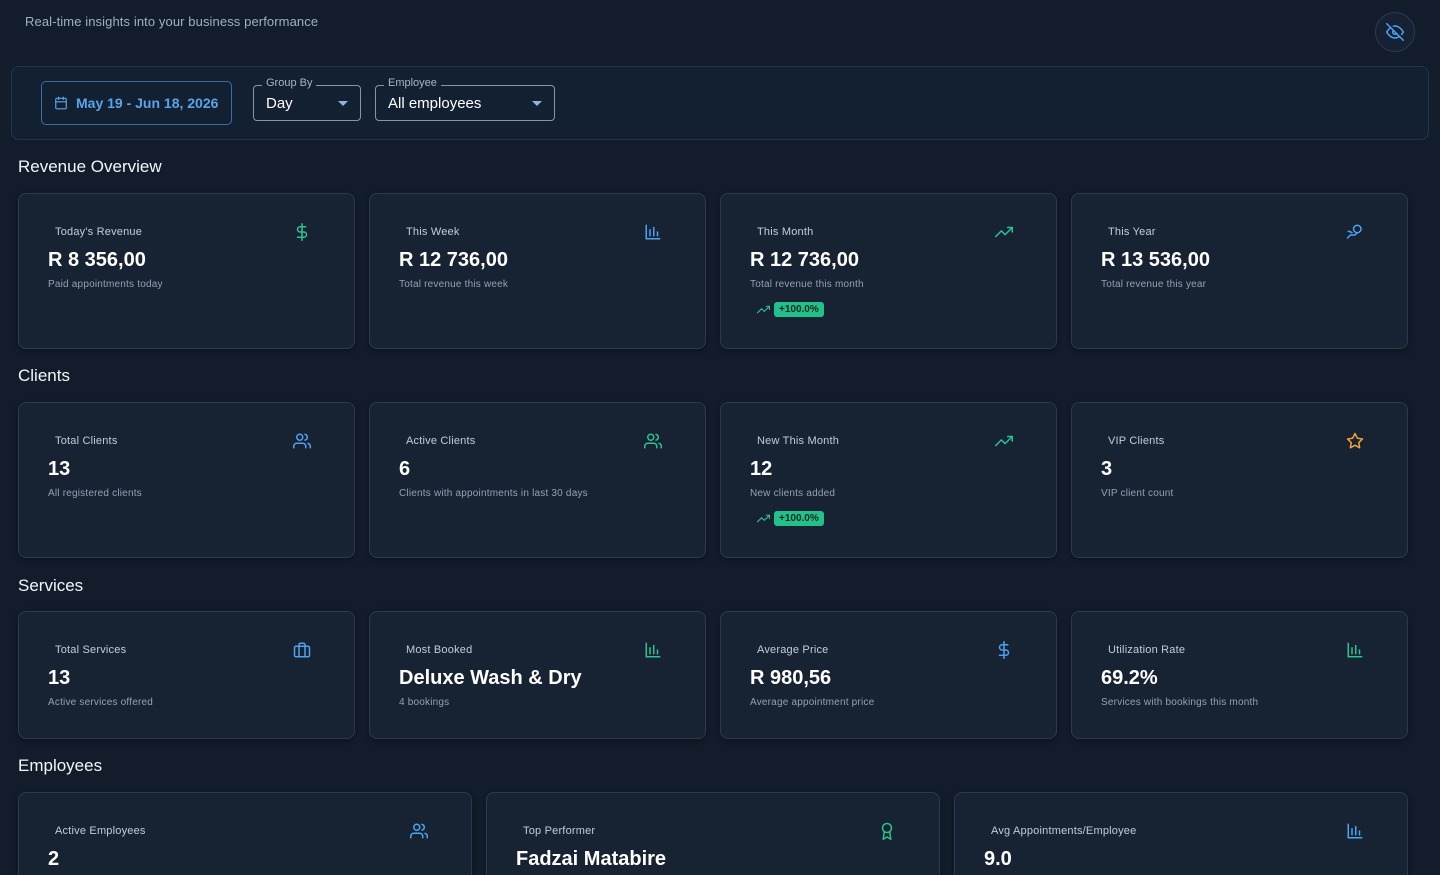 The width and height of the screenshot is (1440, 875). I want to click on card-value: R 13 536,00, so click(1155, 260).